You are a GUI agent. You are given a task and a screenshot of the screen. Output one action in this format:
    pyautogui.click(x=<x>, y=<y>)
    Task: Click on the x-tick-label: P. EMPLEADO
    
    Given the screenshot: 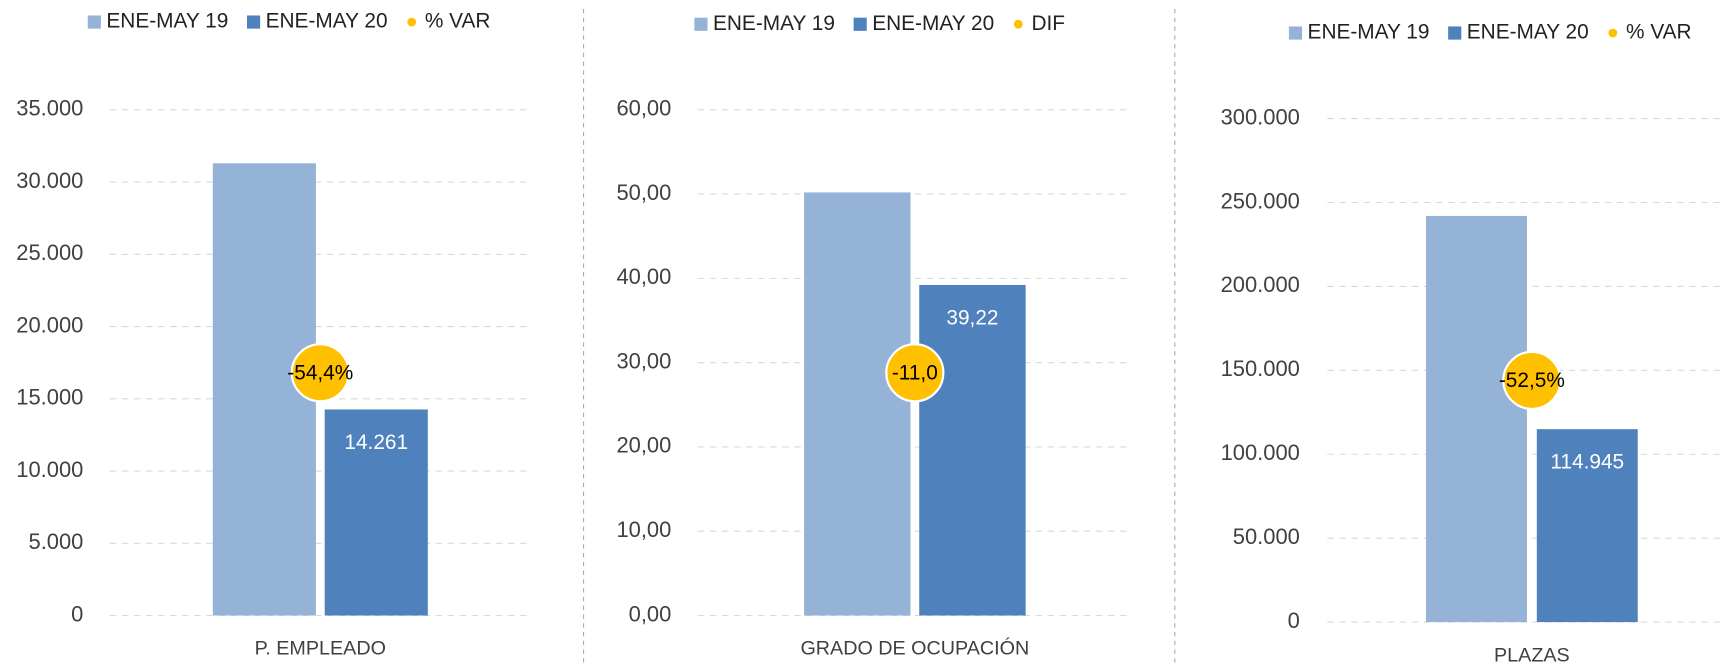 What is the action you would take?
    pyautogui.click(x=320, y=649)
    